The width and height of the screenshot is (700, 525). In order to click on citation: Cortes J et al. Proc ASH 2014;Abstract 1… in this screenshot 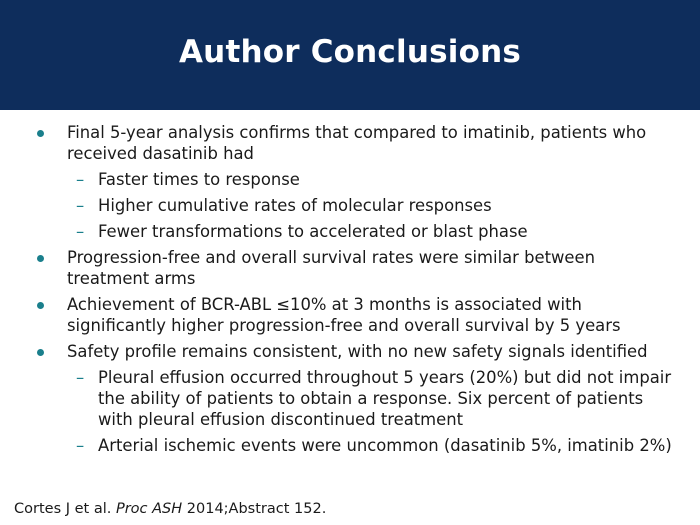, I will do `click(170, 509)`.